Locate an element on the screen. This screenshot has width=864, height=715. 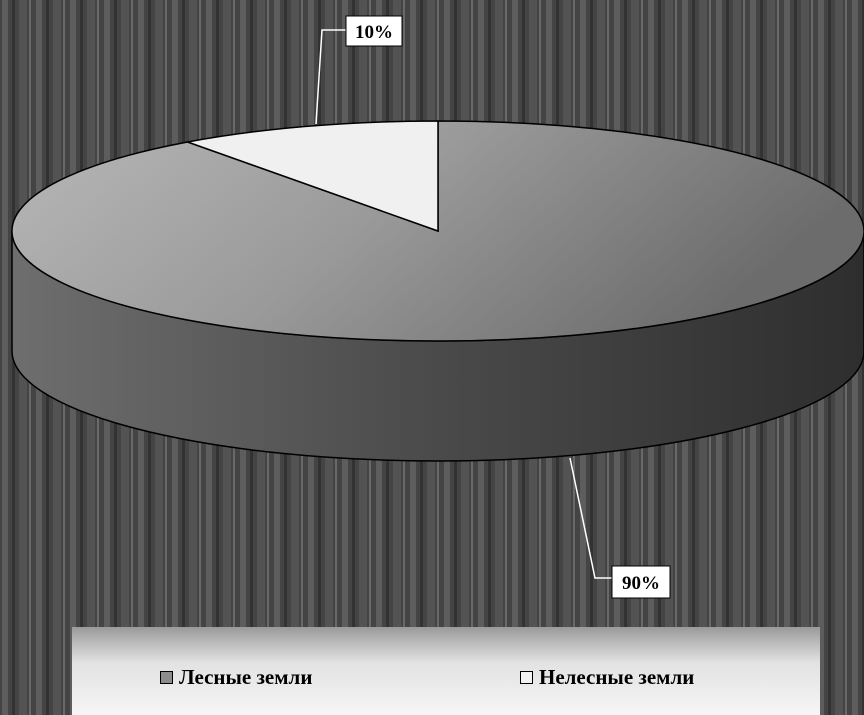
data-label-non-forest-box is located at coordinates (374, 31).